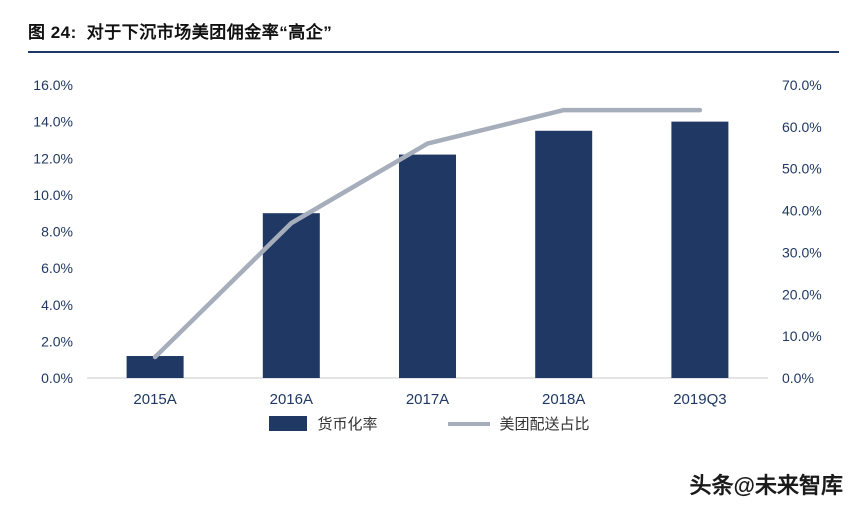 The height and width of the screenshot is (508, 859). What do you see at coordinates (563, 399) in the screenshot?
I see `x-axis-category-label: 2018A` at bounding box center [563, 399].